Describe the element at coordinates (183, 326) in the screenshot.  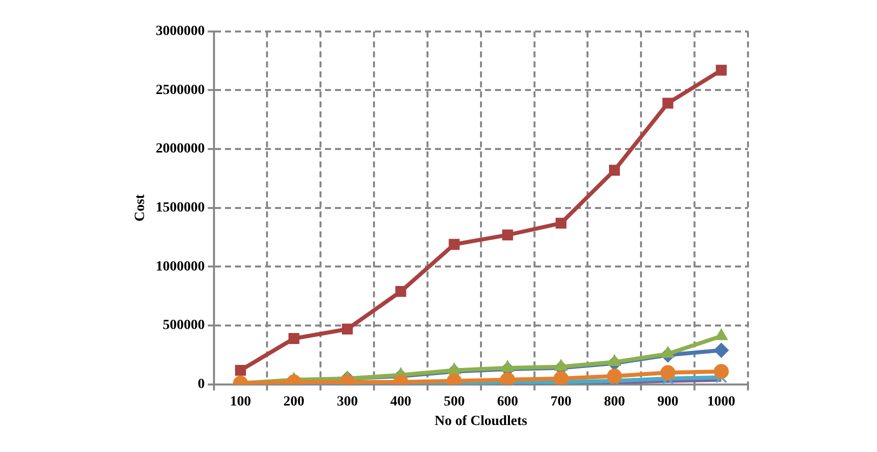
I see `y-tick-label: 500000` at that location.